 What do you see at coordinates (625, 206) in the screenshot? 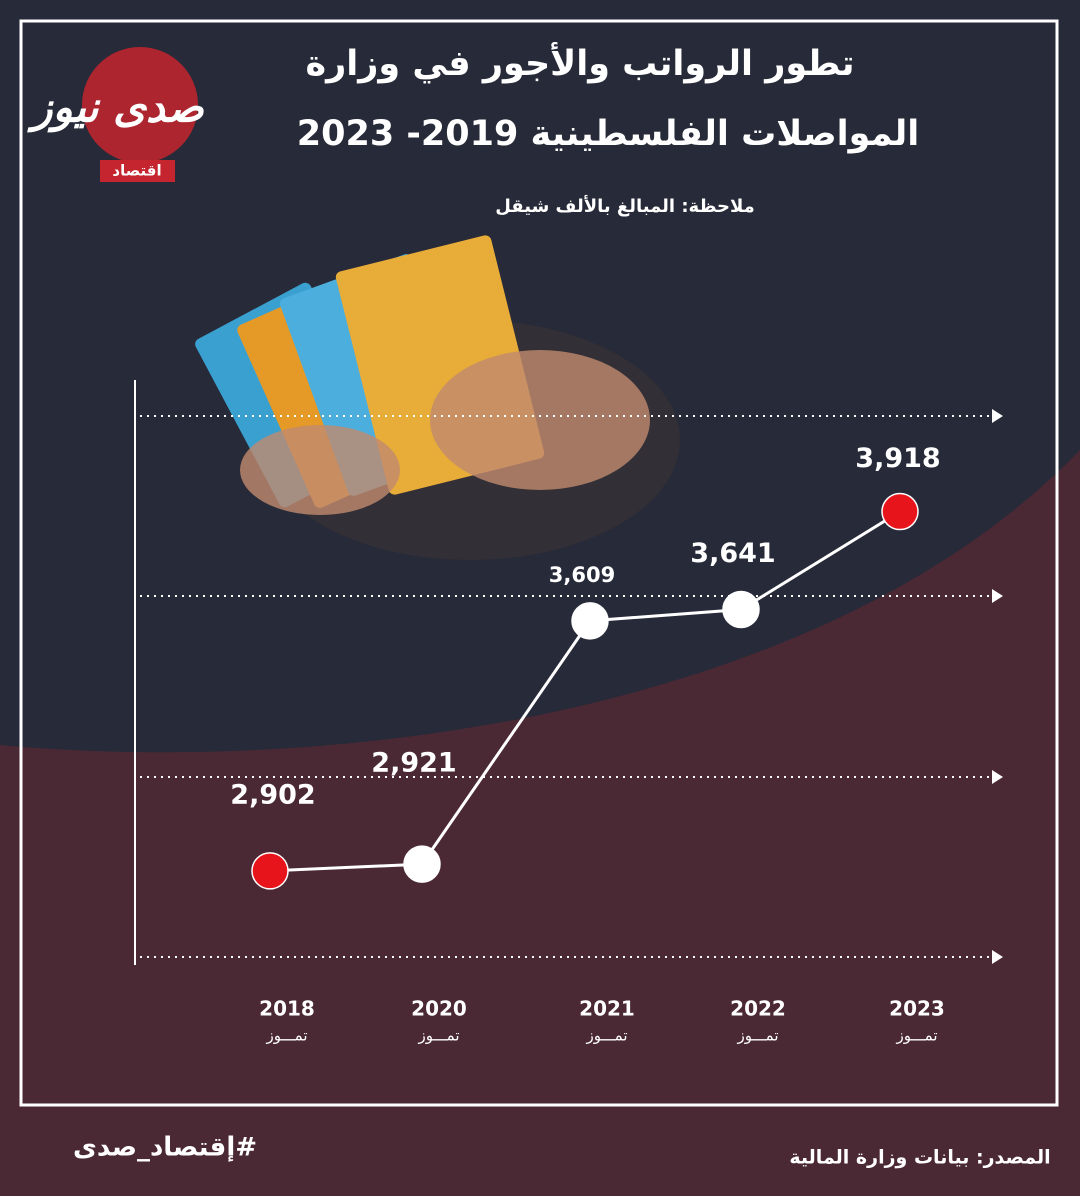
I see `chart-subtitle: ملاحظة: المبالغ بالألف شيقل` at bounding box center [625, 206].